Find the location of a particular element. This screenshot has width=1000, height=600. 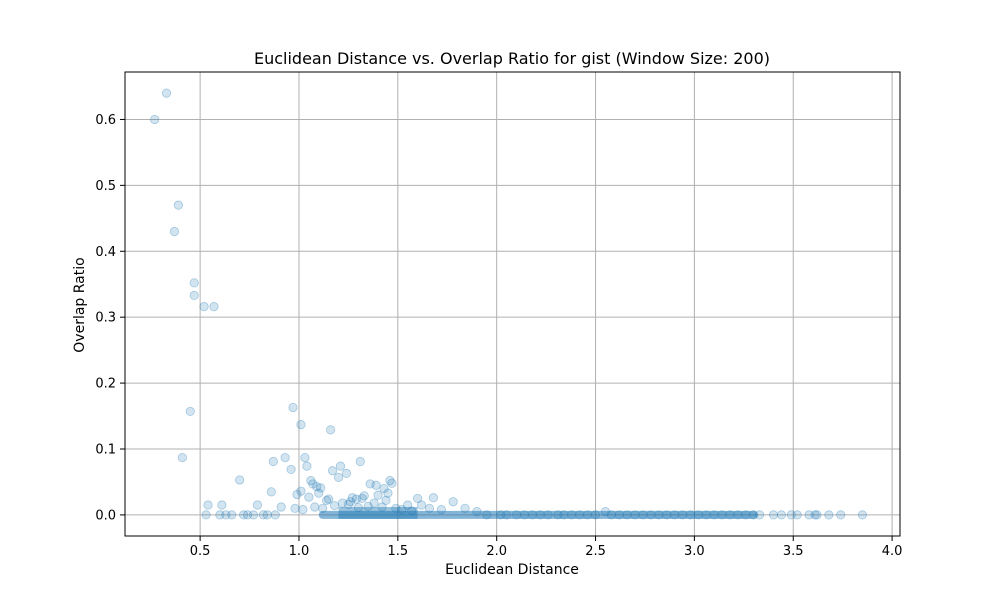

x-tick-label: 1.5 is located at coordinates (397, 551).